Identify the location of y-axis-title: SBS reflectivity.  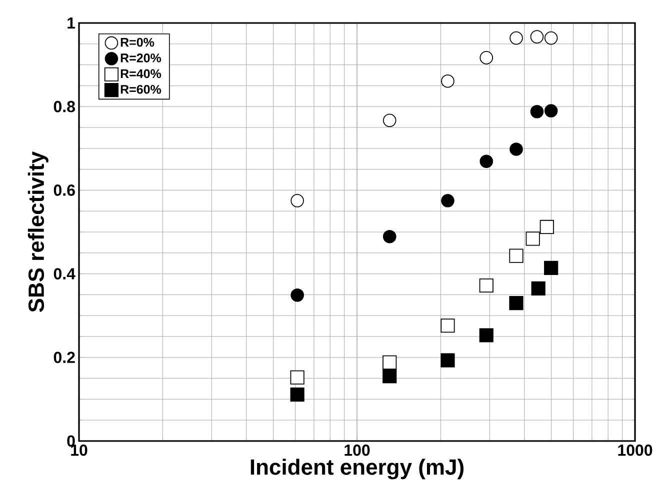
(38, 231).